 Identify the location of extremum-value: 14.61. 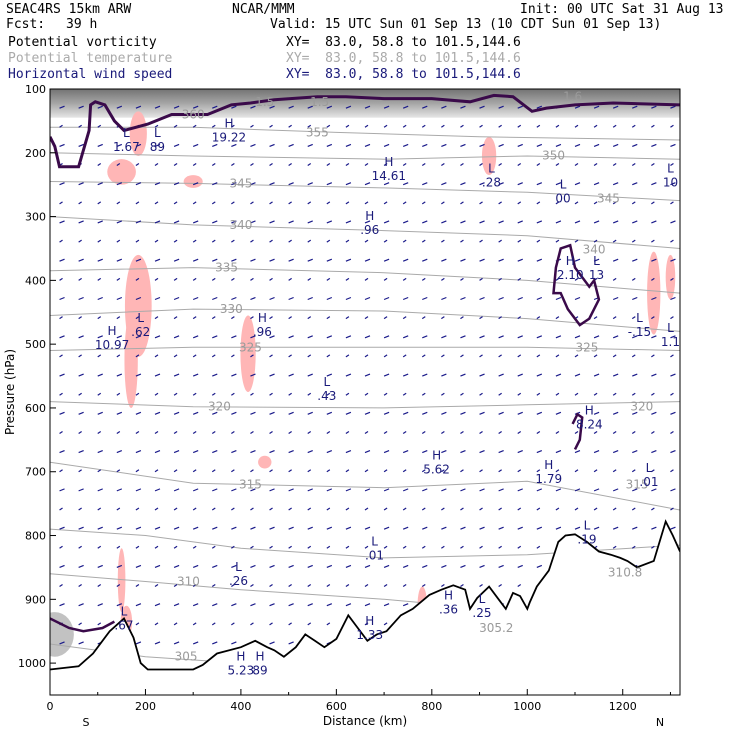
(389, 176).